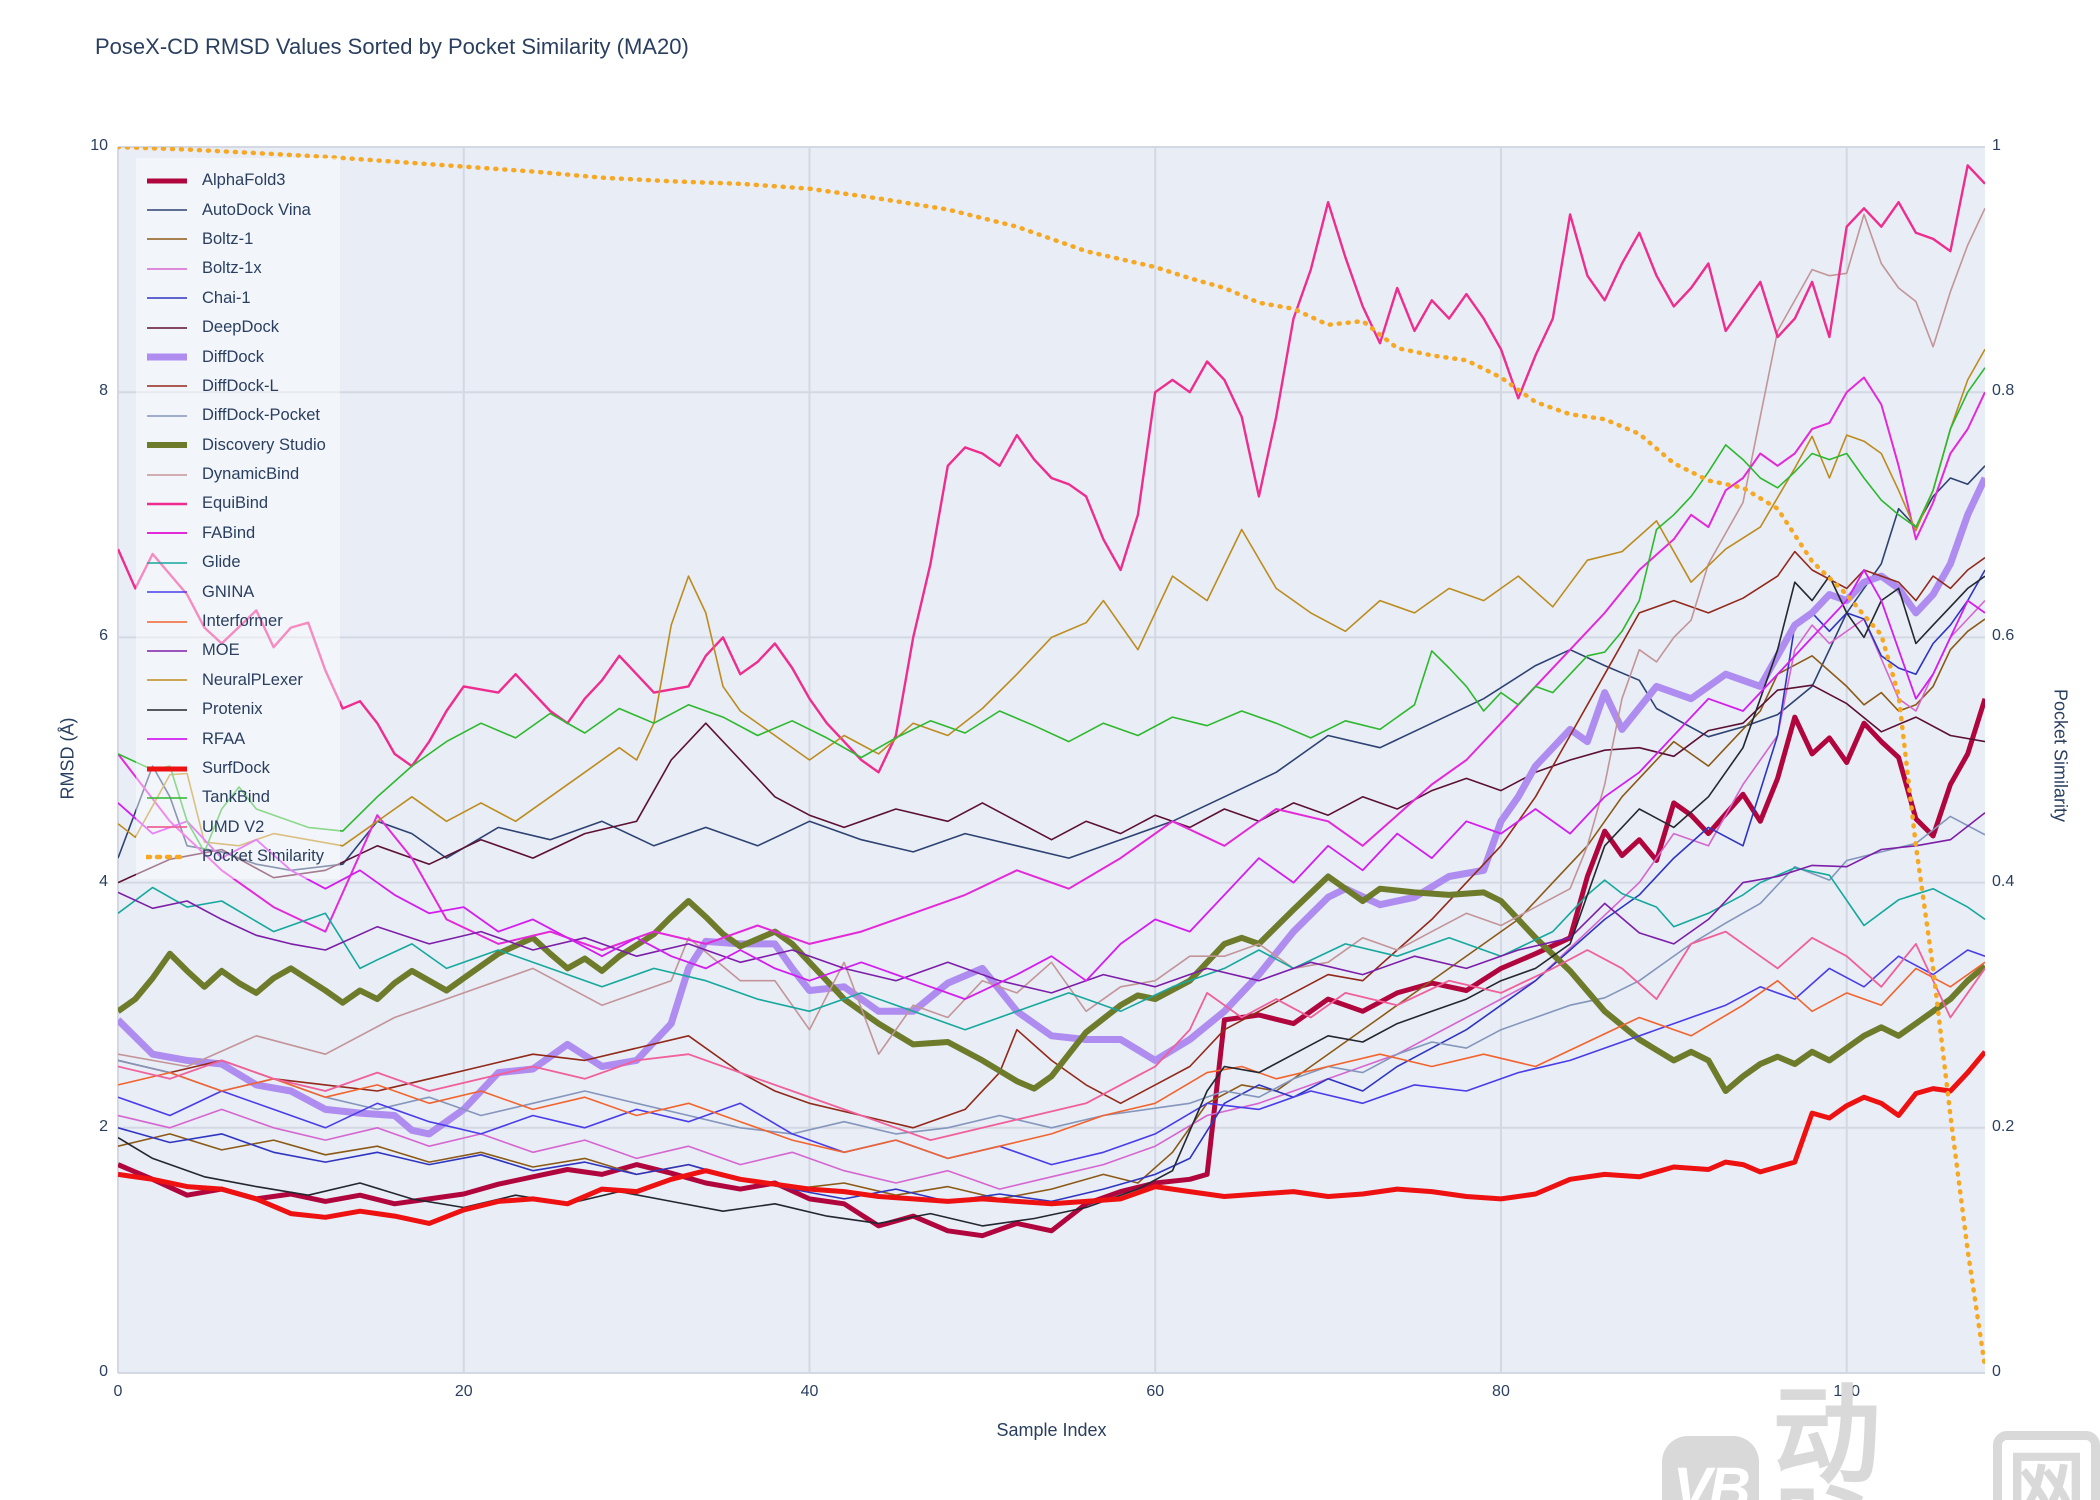 The height and width of the screenshot is (1500, 2100). I want to click on series-moe, so click(1051, 903).